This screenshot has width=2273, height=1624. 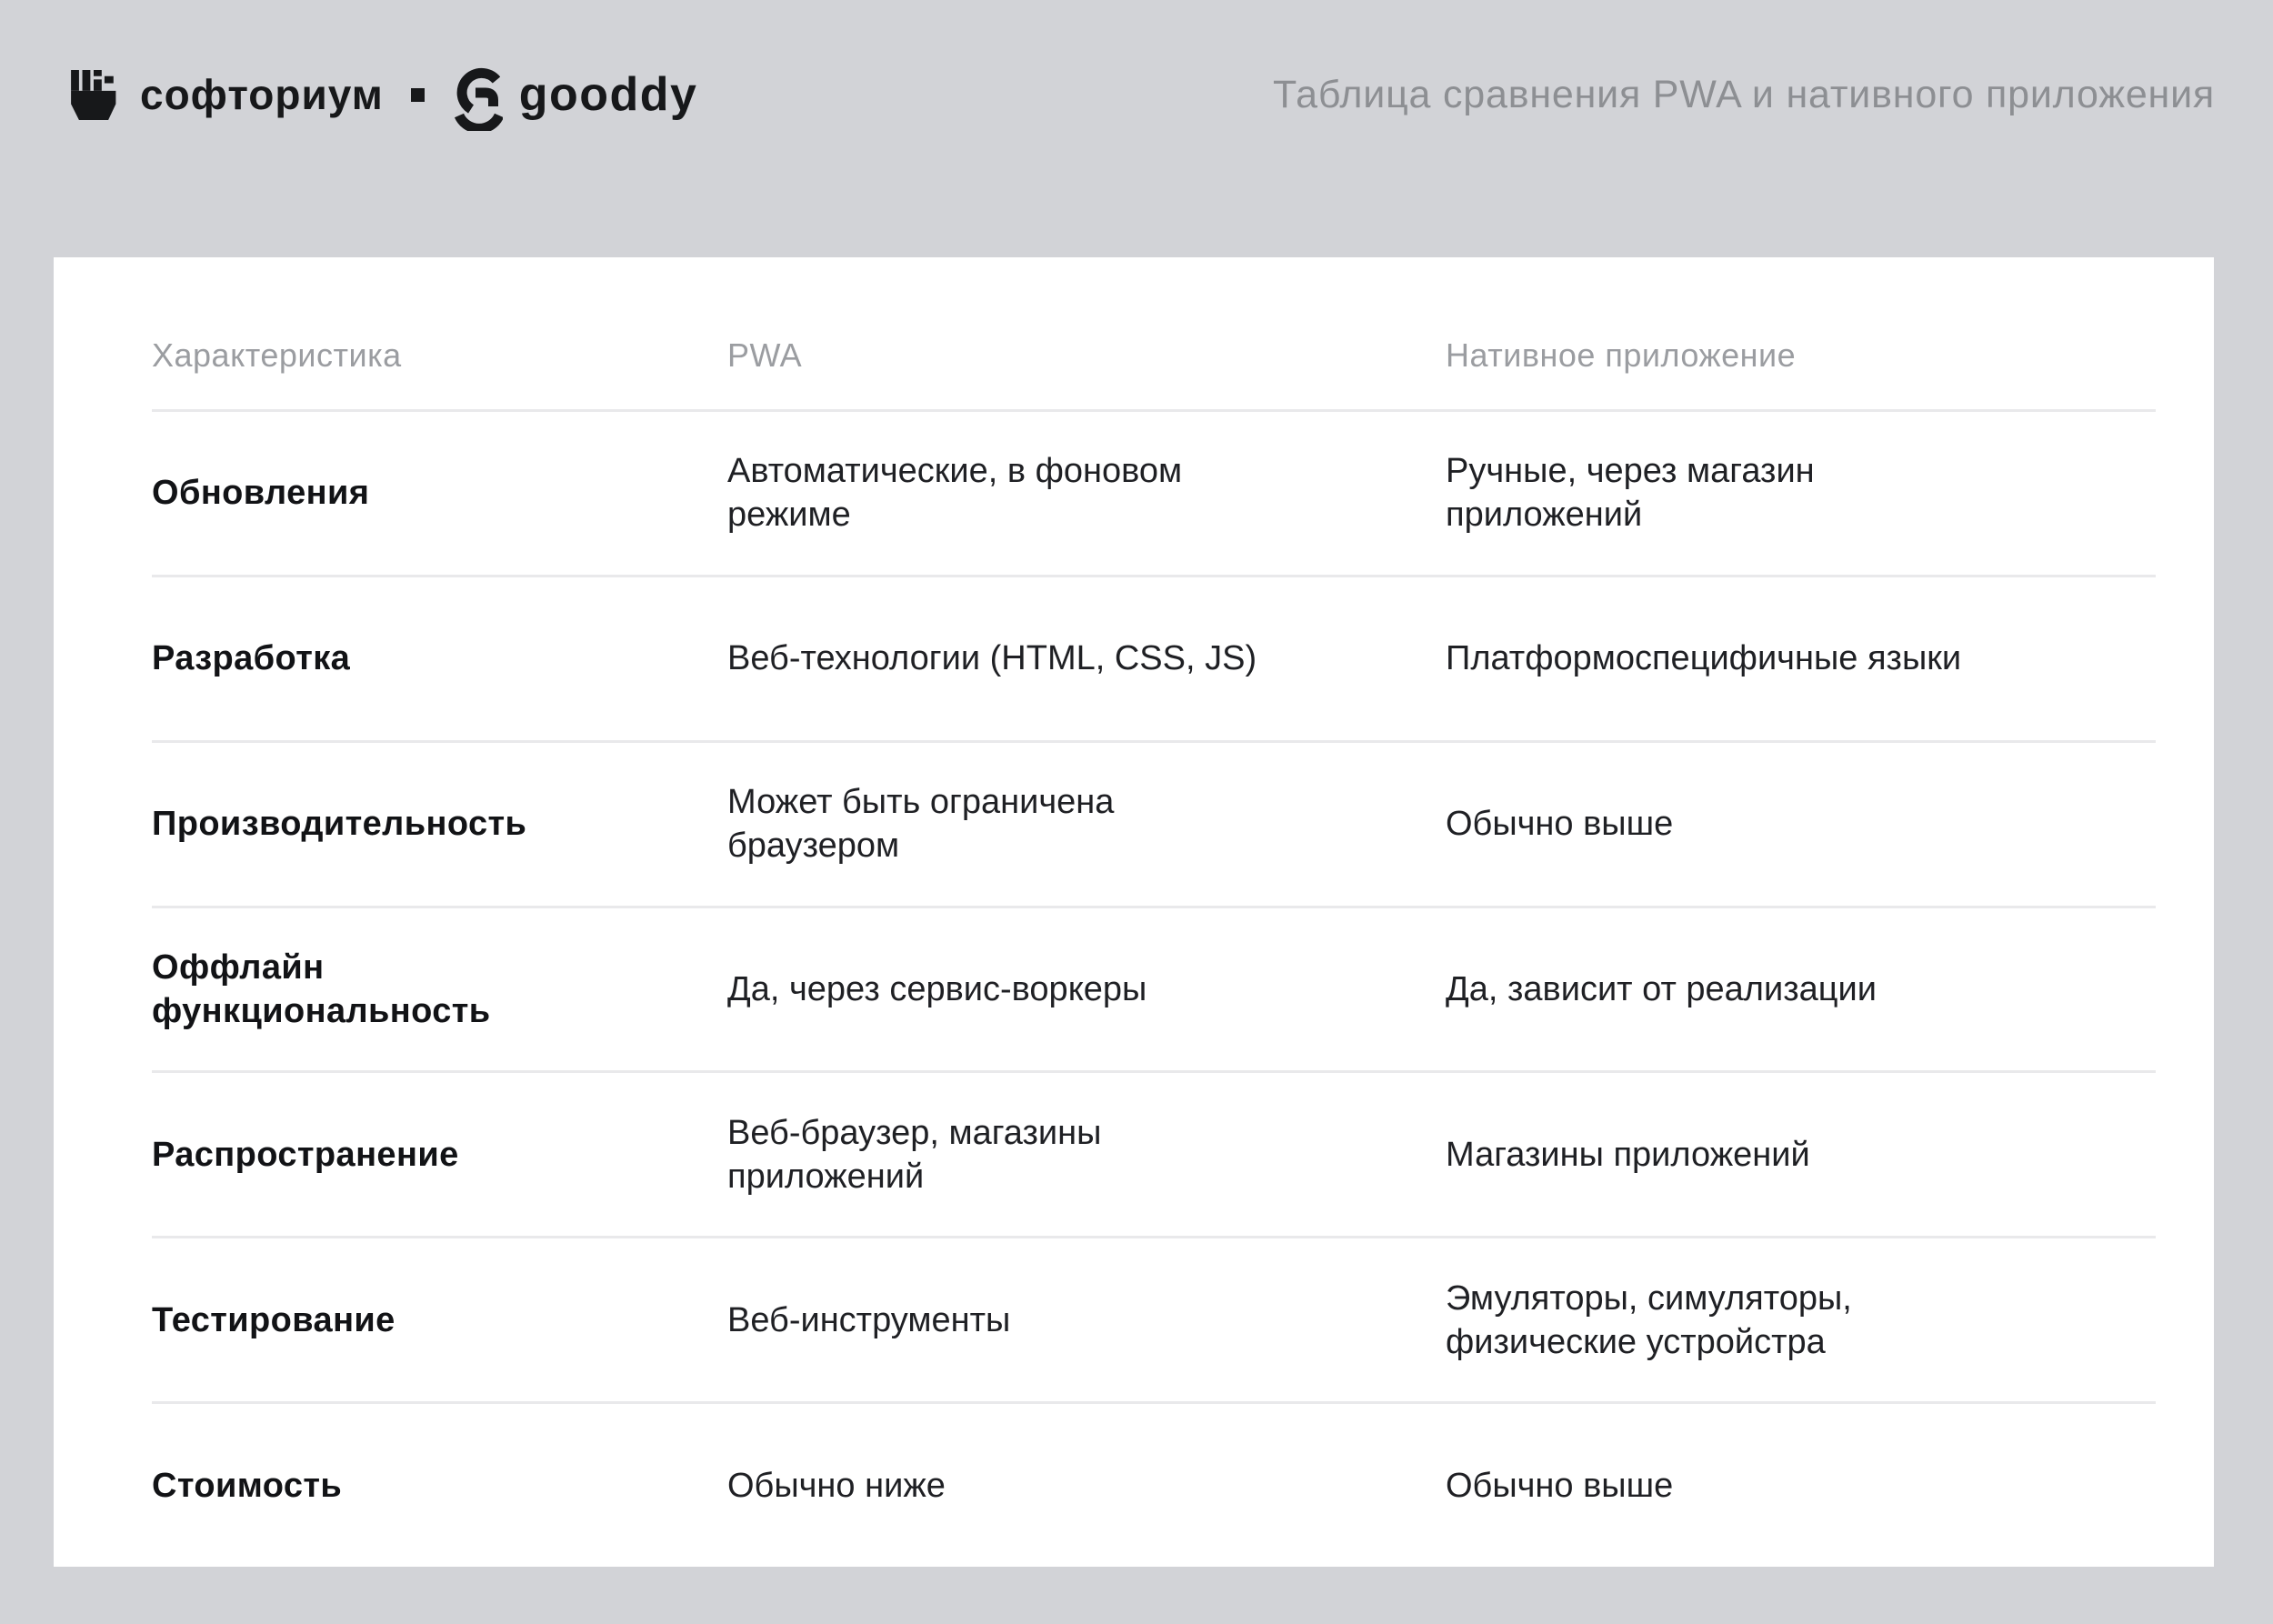 I want to click on row-feature-label: Оффлайн функциональность, so click(x=321, y=989).